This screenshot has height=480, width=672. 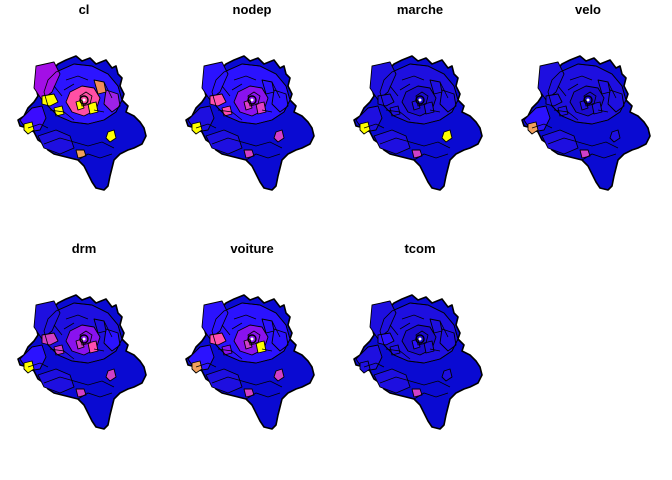 I want to click on panel-title: voiture, so click(x=251, y=248).